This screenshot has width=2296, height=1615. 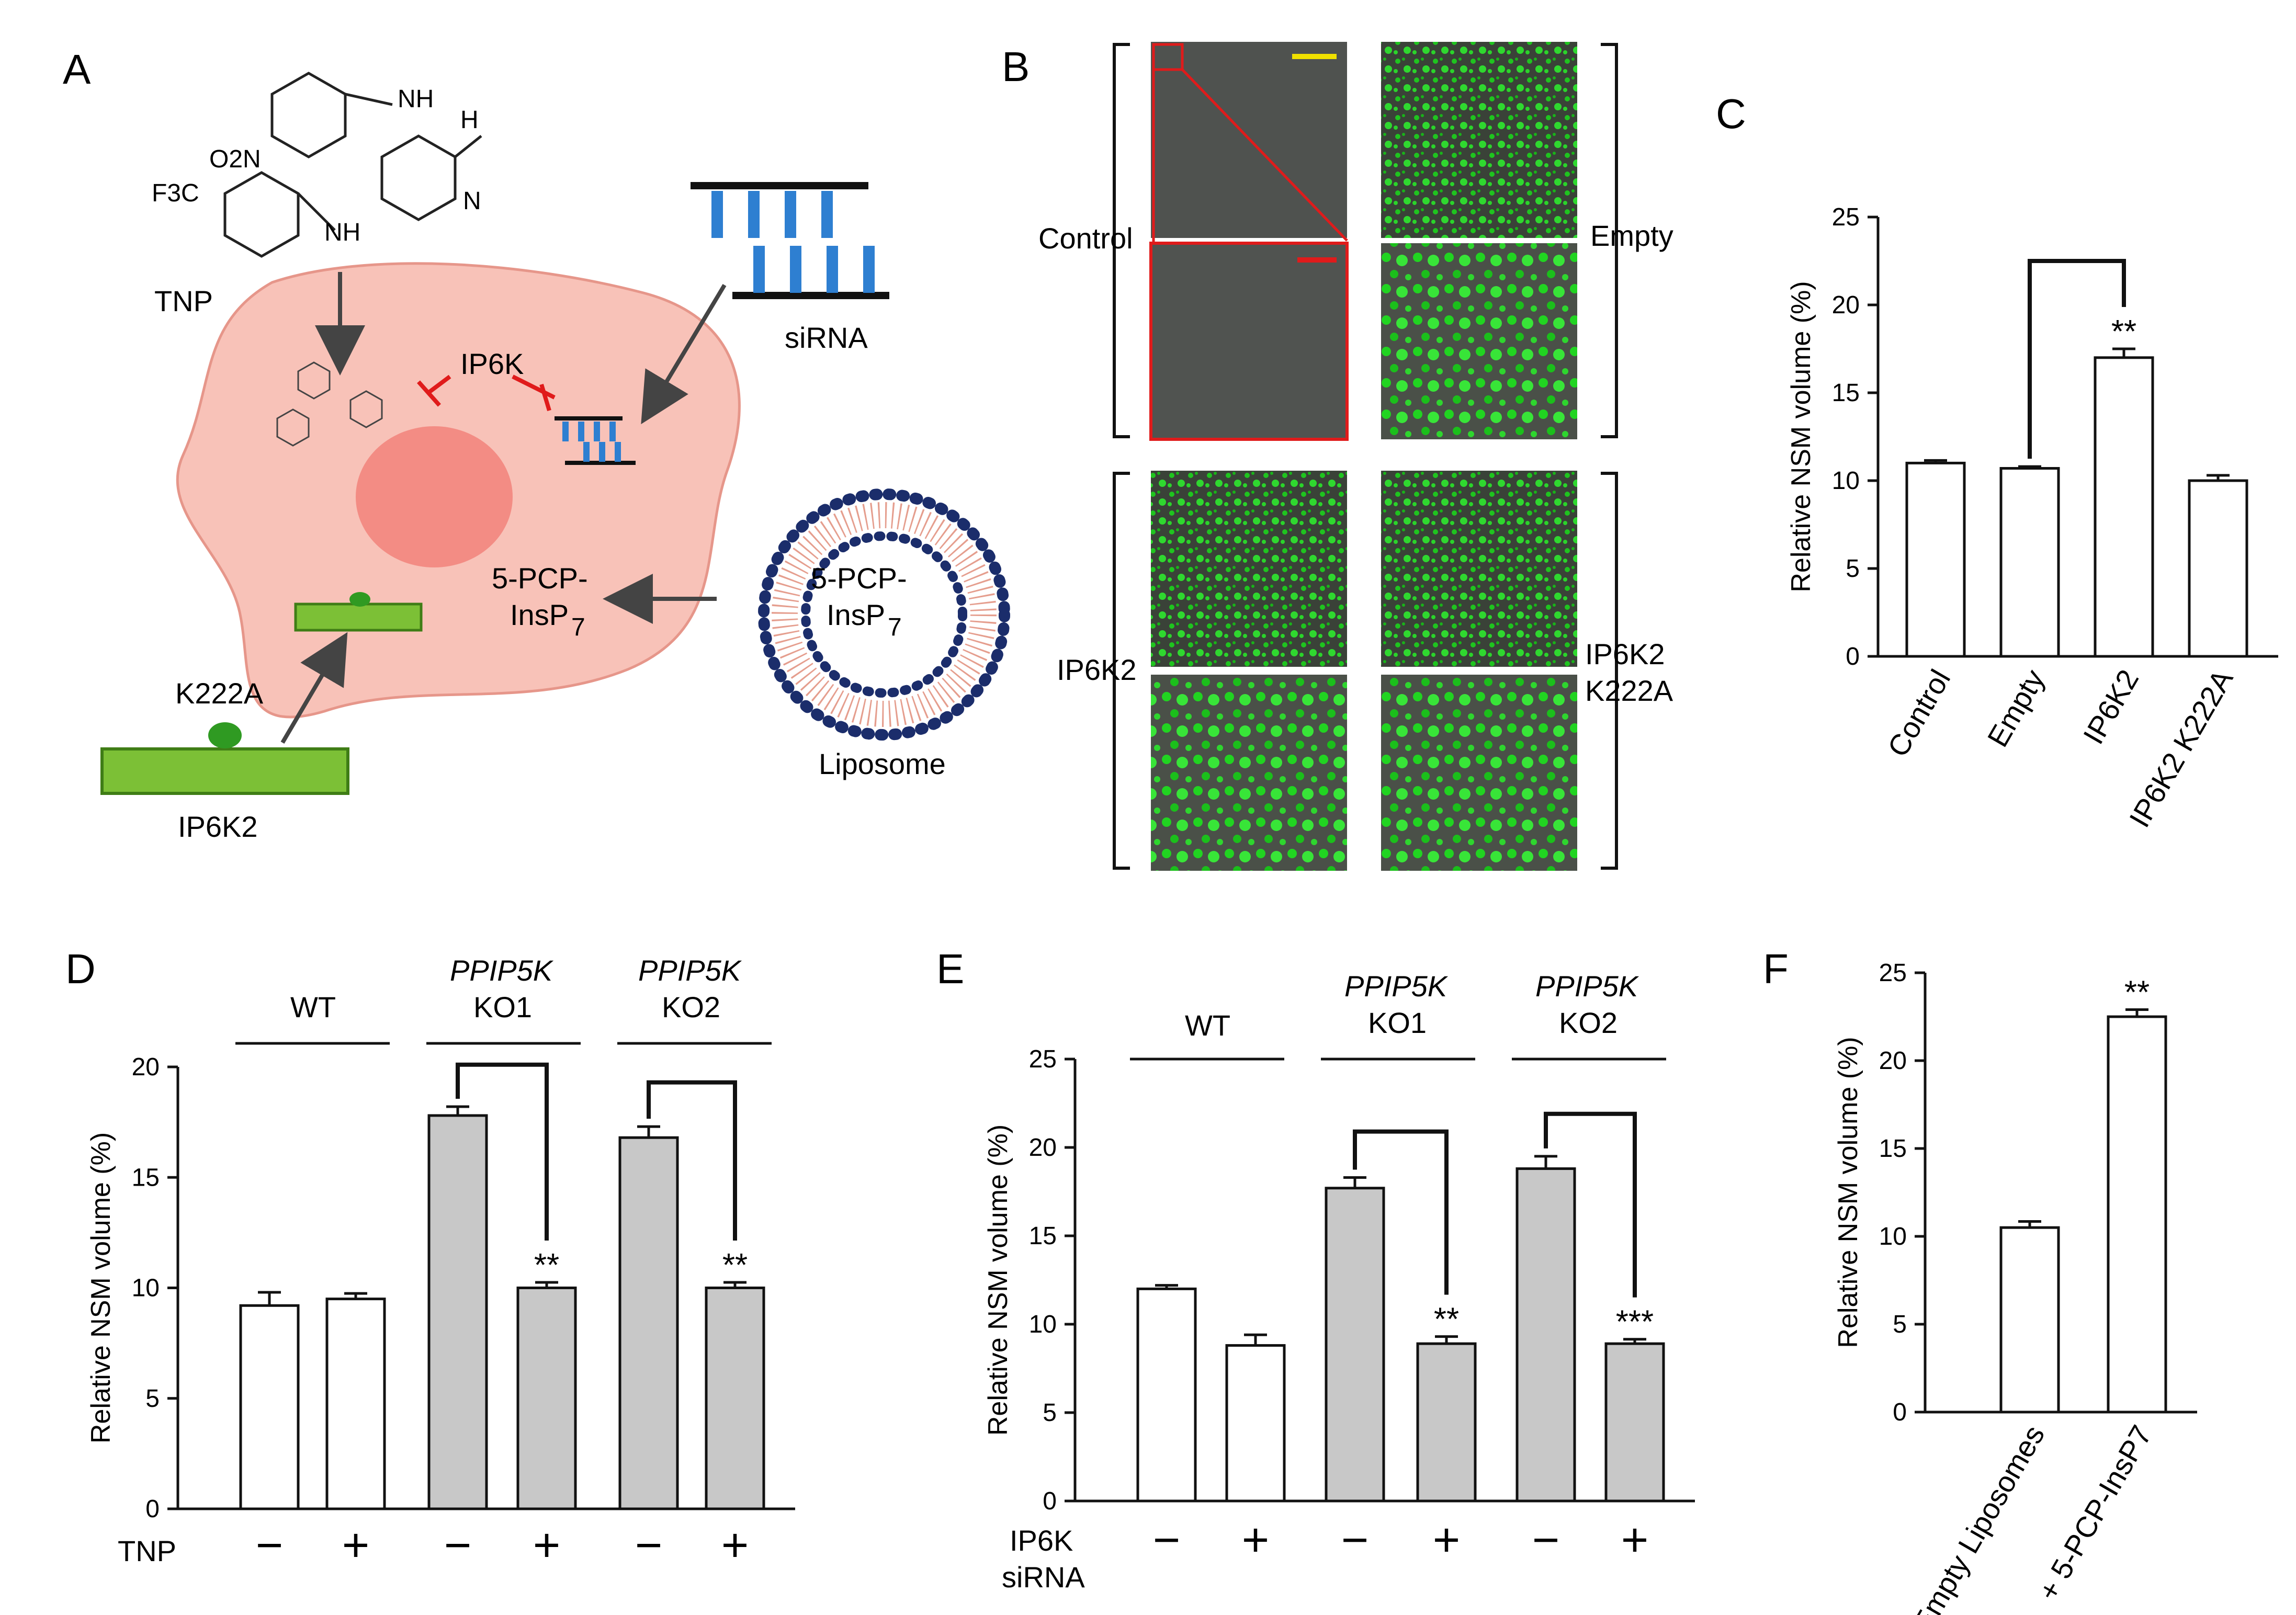 I want to click on zoom-box, so click(x=1168, y=57).